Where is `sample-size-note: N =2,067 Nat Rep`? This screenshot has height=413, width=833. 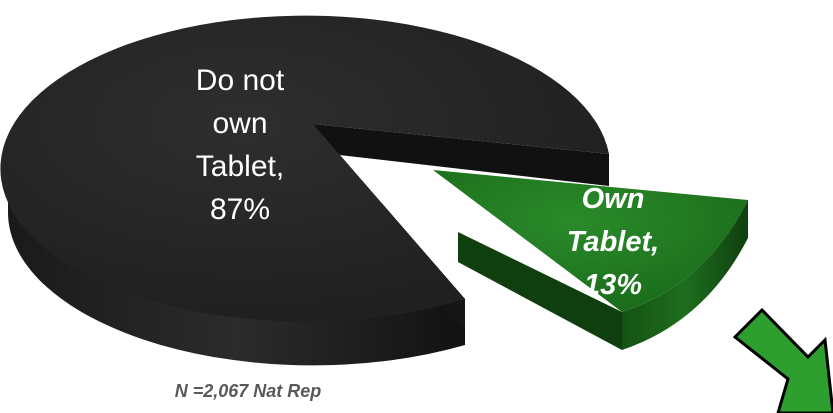 sample-size-note: N =2,067 Nat Rep is located at coordinates (248, 391).